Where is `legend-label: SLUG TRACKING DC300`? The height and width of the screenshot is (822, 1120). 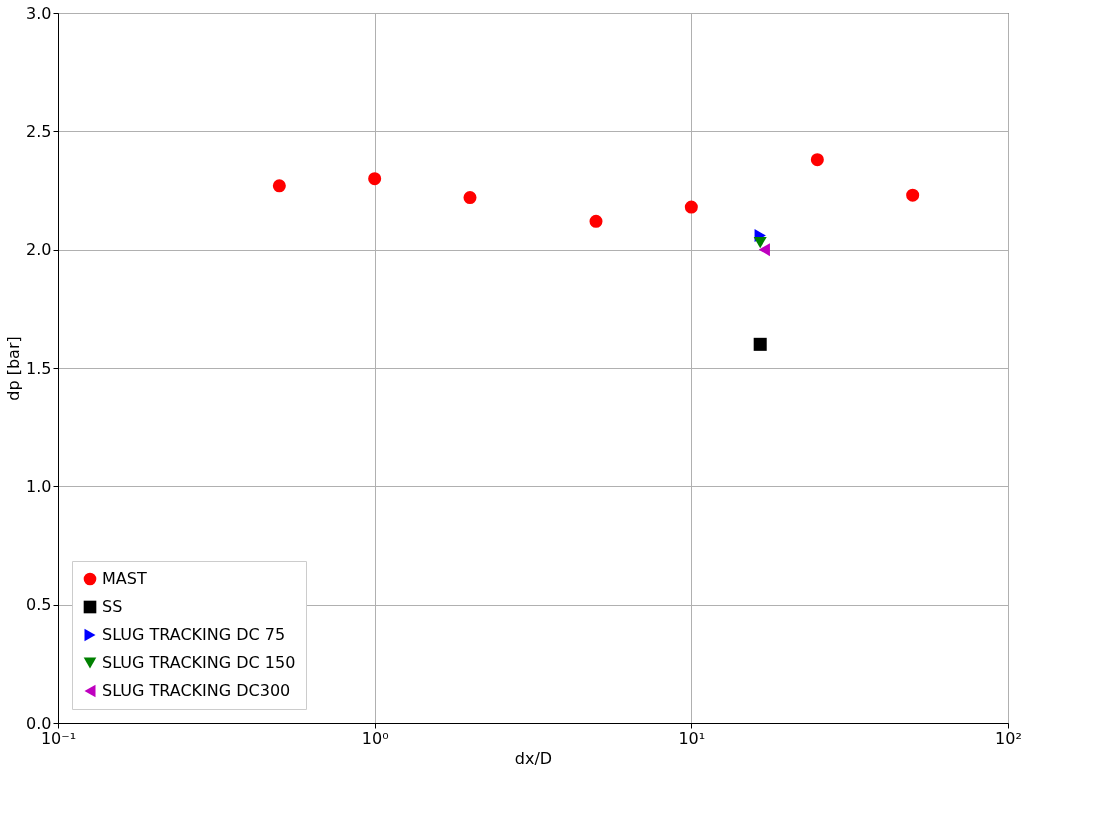 legend-label: SLUG TRACKING DC300 is located at coordinates (196, 690).